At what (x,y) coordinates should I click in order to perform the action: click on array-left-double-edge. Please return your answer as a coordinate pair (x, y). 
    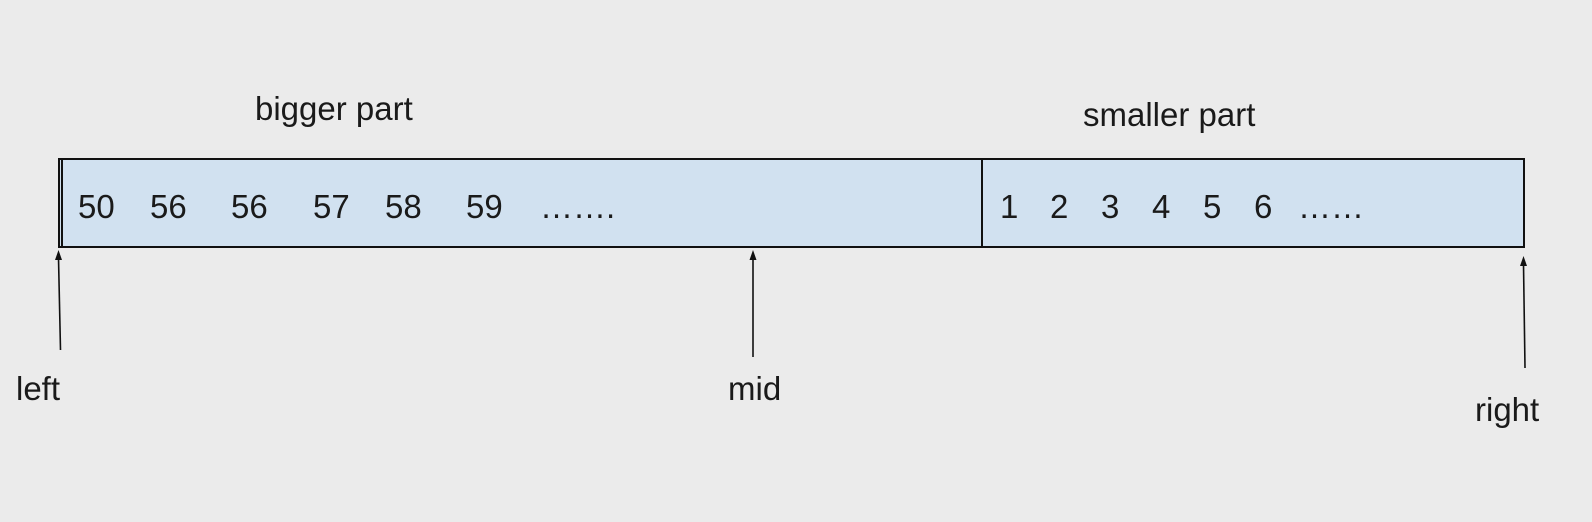
    Looking at the image, I should click on (62, 203).